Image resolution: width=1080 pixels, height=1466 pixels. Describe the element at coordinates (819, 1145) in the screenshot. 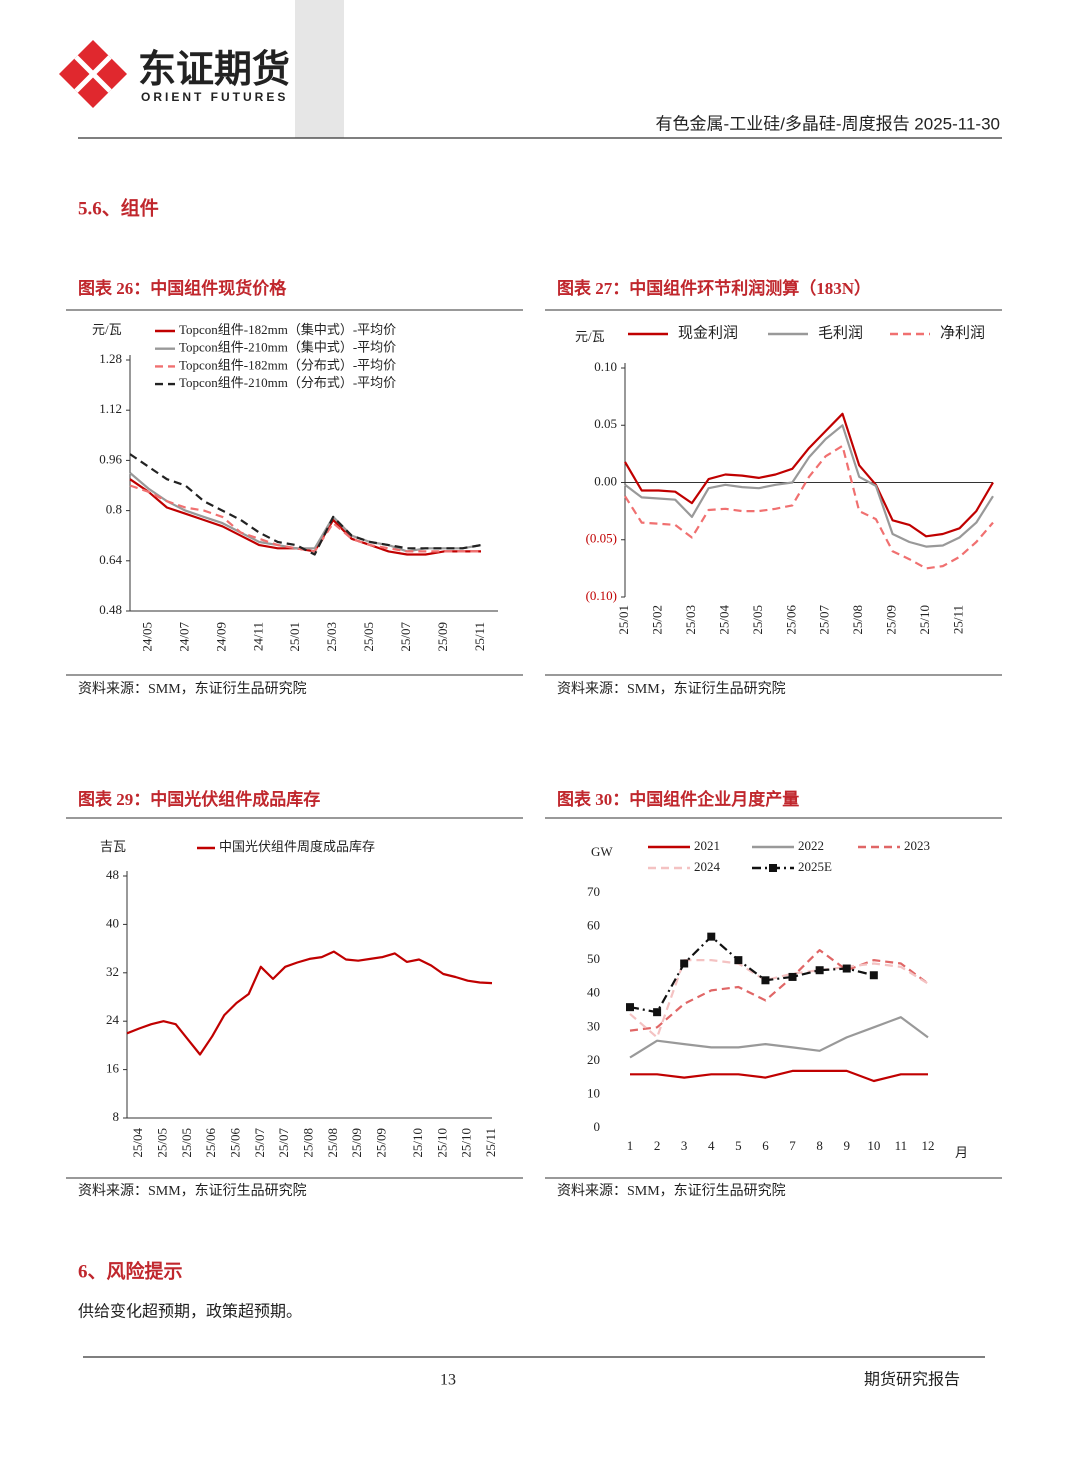

I see `x-tick-label: 8` at that location.